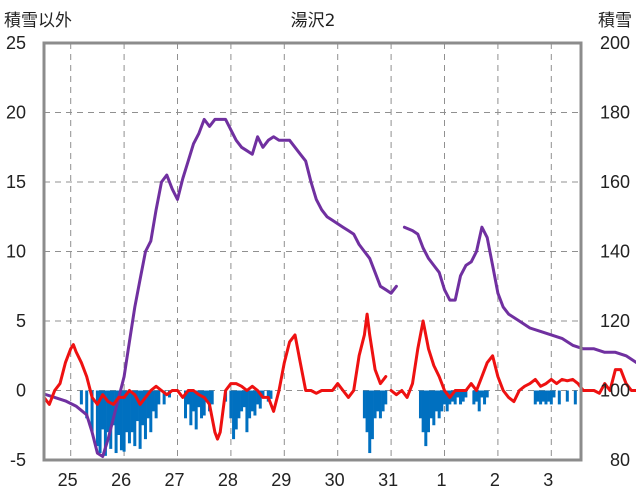 The image size is (636, 501). What do you see at coordinates (174, 480) in the screenshot?
I see `x-tick-label: 27` at bounding box center [174, 480].